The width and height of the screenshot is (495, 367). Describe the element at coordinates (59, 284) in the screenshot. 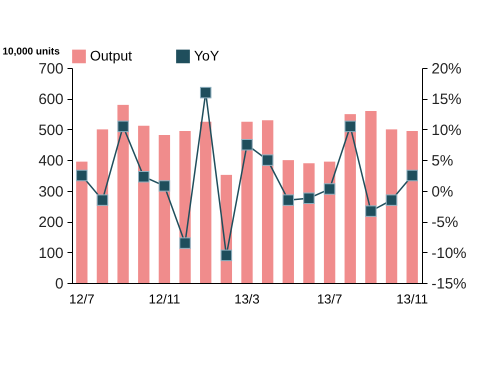

I see `y-tick-label: 0` at that location.